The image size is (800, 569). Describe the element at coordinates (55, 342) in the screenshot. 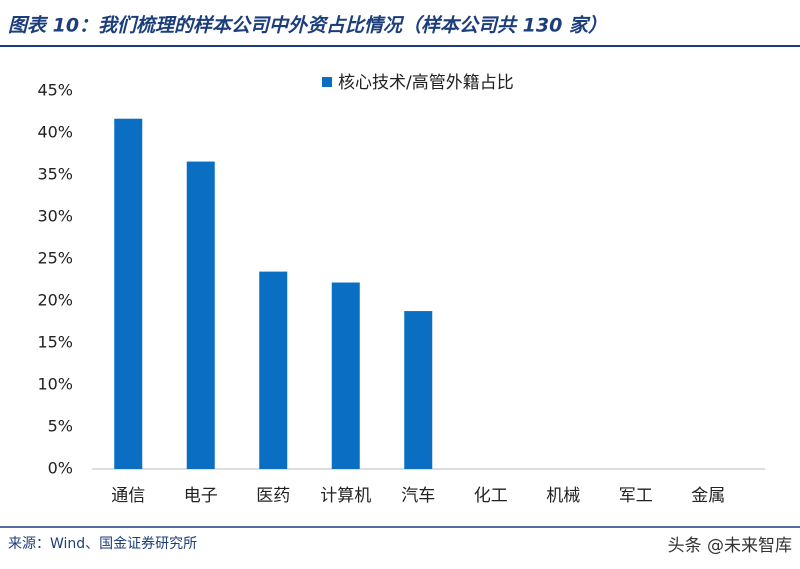

I see `y-tick-label: 15%` at that location.